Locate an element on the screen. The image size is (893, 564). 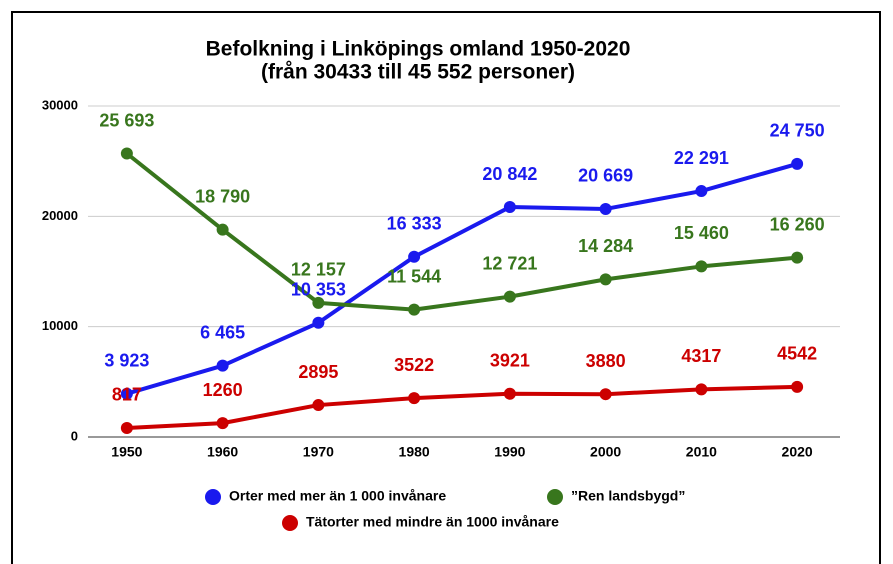
x-tick-label: 1970 is located at coordinates (318, 452).